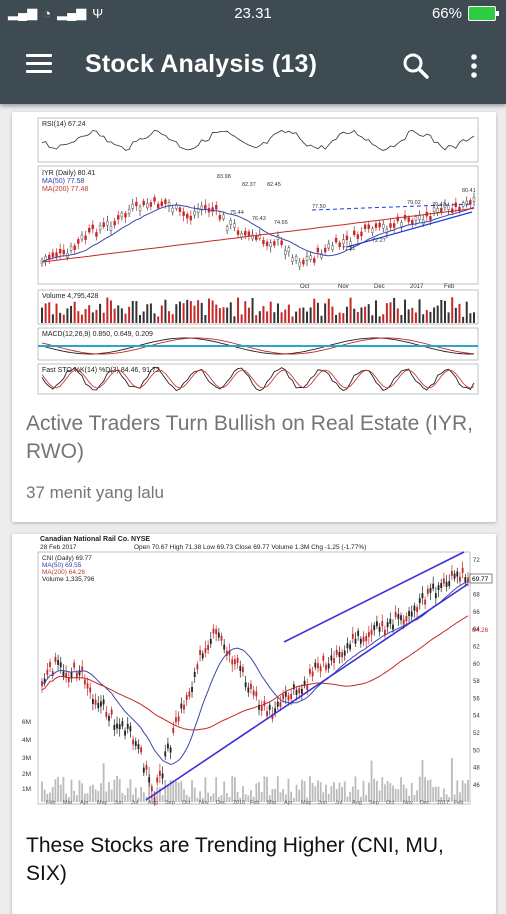  Describe the element at coordinates (416, 66) in the screenshot. I see `search-icon` at that location.